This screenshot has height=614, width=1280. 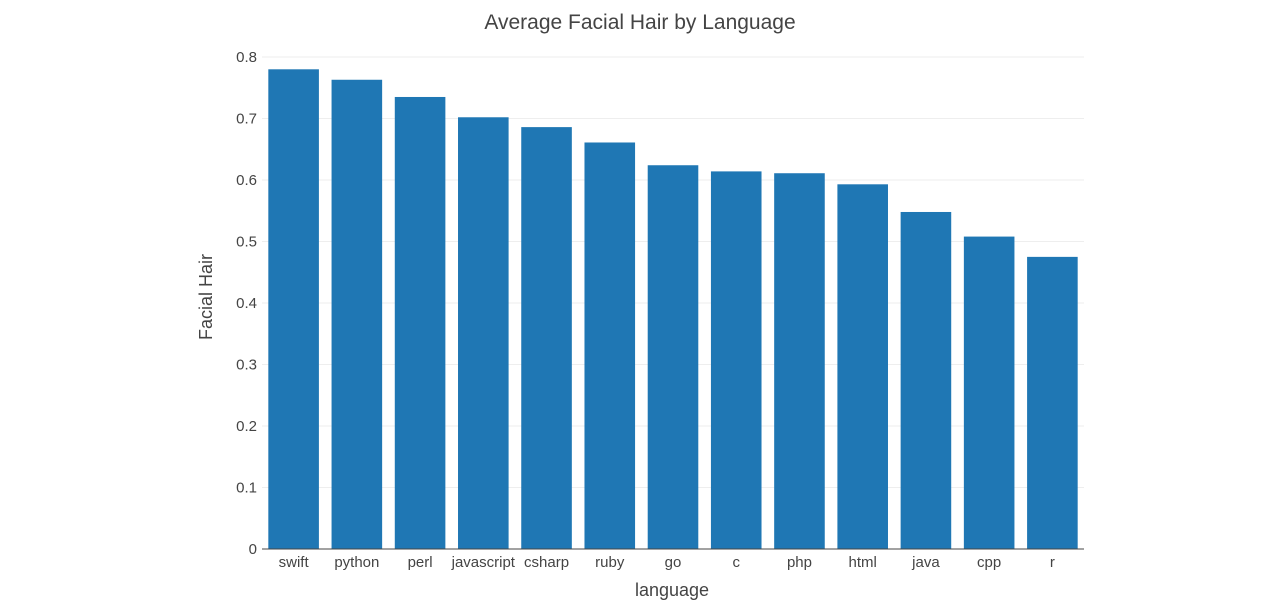 I want to click on x-tick-label: c, so click(x=736, y=562).